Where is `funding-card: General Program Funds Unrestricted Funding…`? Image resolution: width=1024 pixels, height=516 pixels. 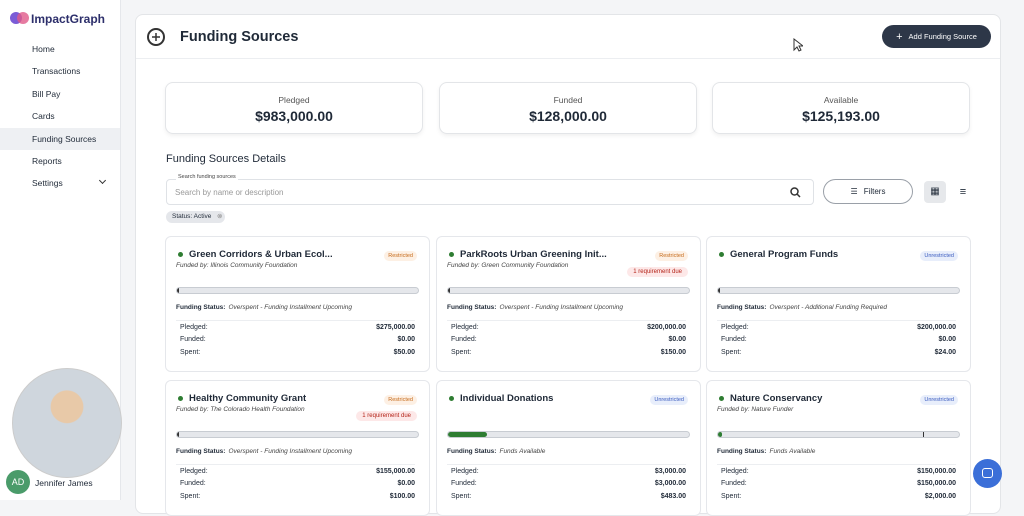
funding-card: General Program Funds Unrestricted Funding… is located at coordinates (838, 304).